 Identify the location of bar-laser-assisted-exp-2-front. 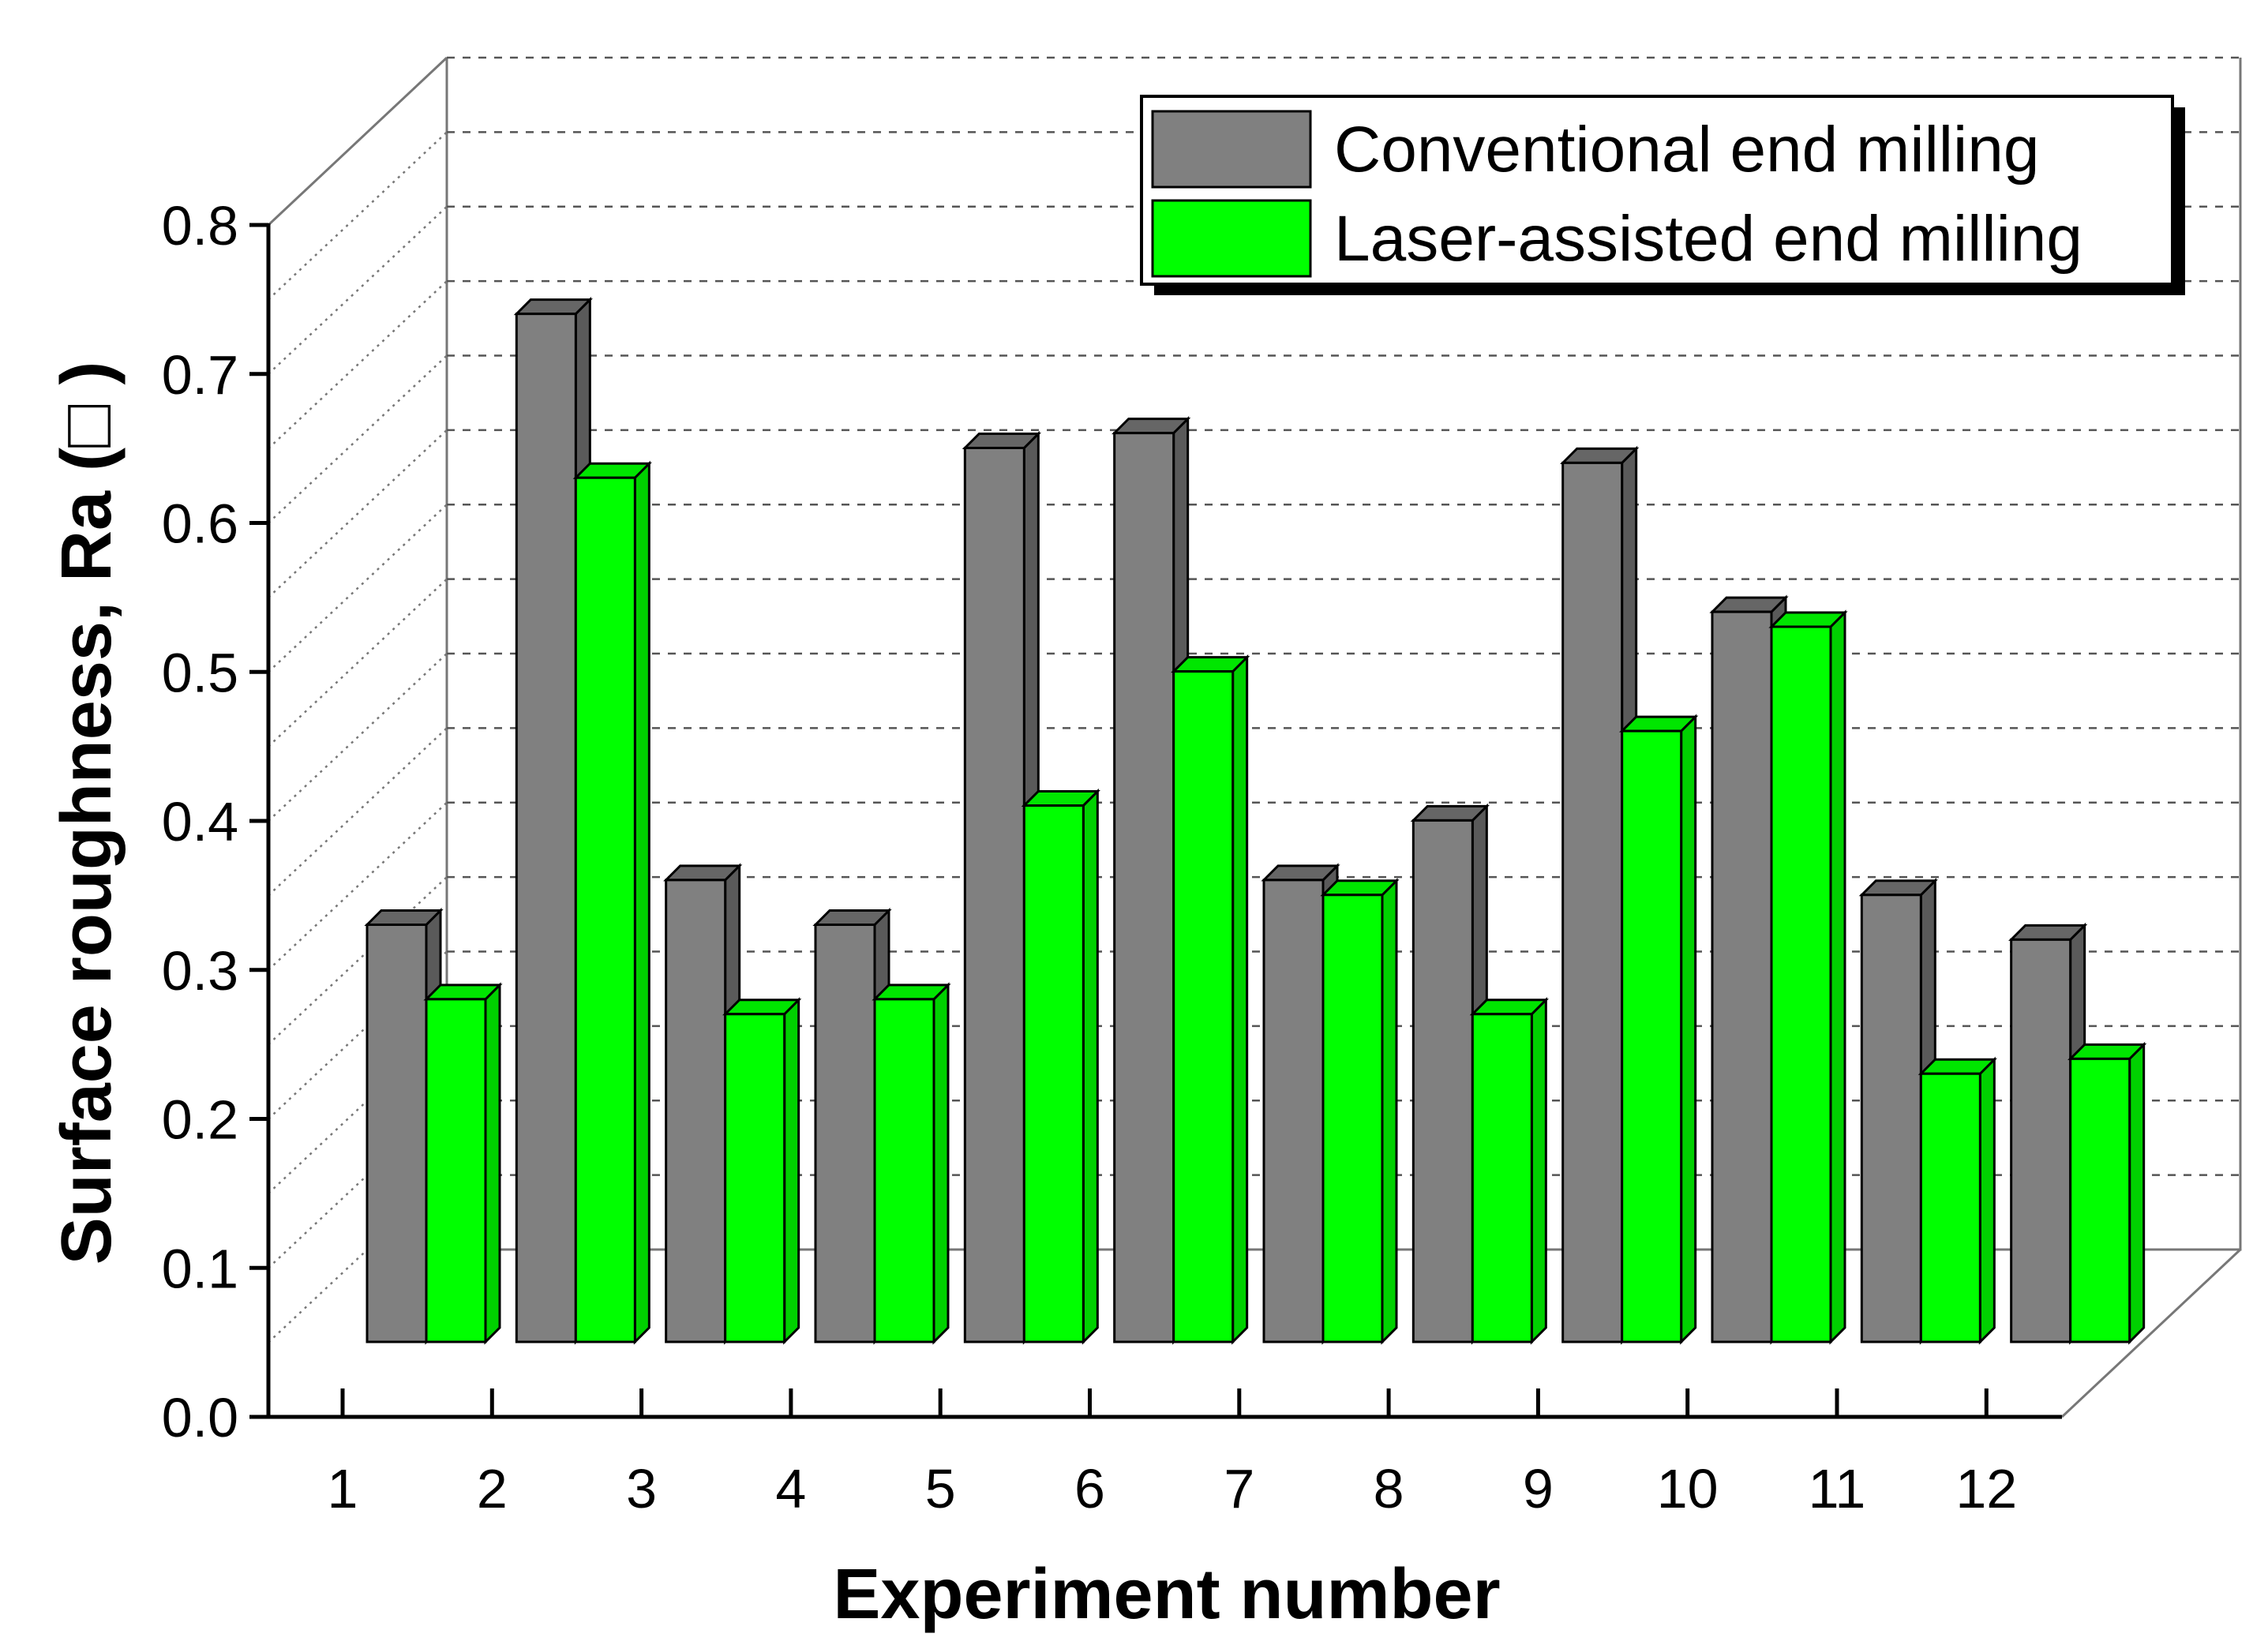
(605, 910).